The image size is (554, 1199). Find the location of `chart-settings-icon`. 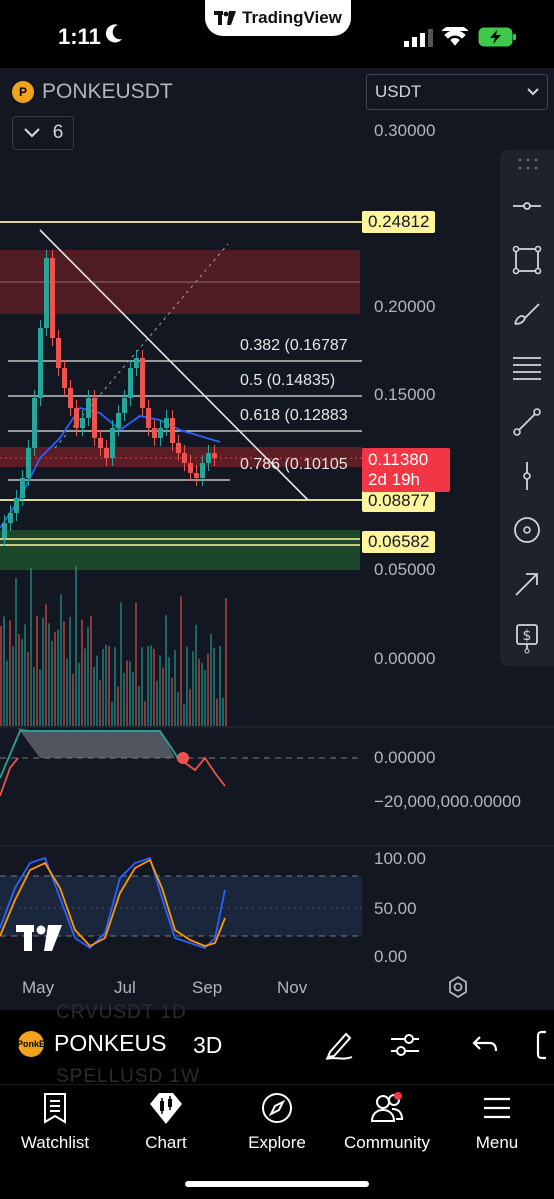

chart-settings-icon is located at coordinates (458, 987).